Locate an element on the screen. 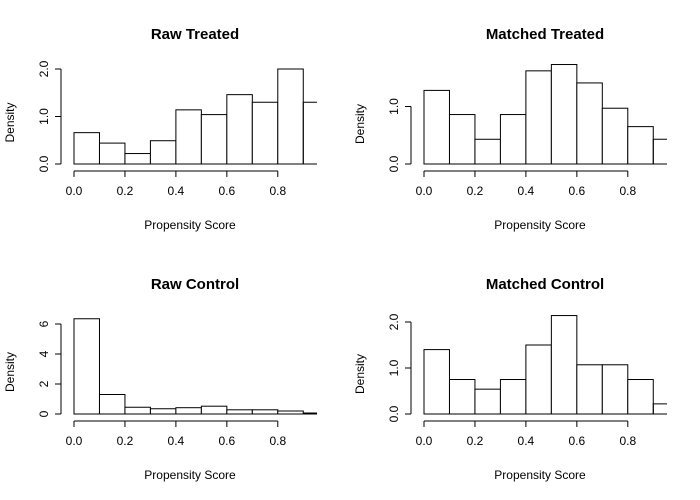  raw-control-title: Raw Control is located at coordinates (195, 284).